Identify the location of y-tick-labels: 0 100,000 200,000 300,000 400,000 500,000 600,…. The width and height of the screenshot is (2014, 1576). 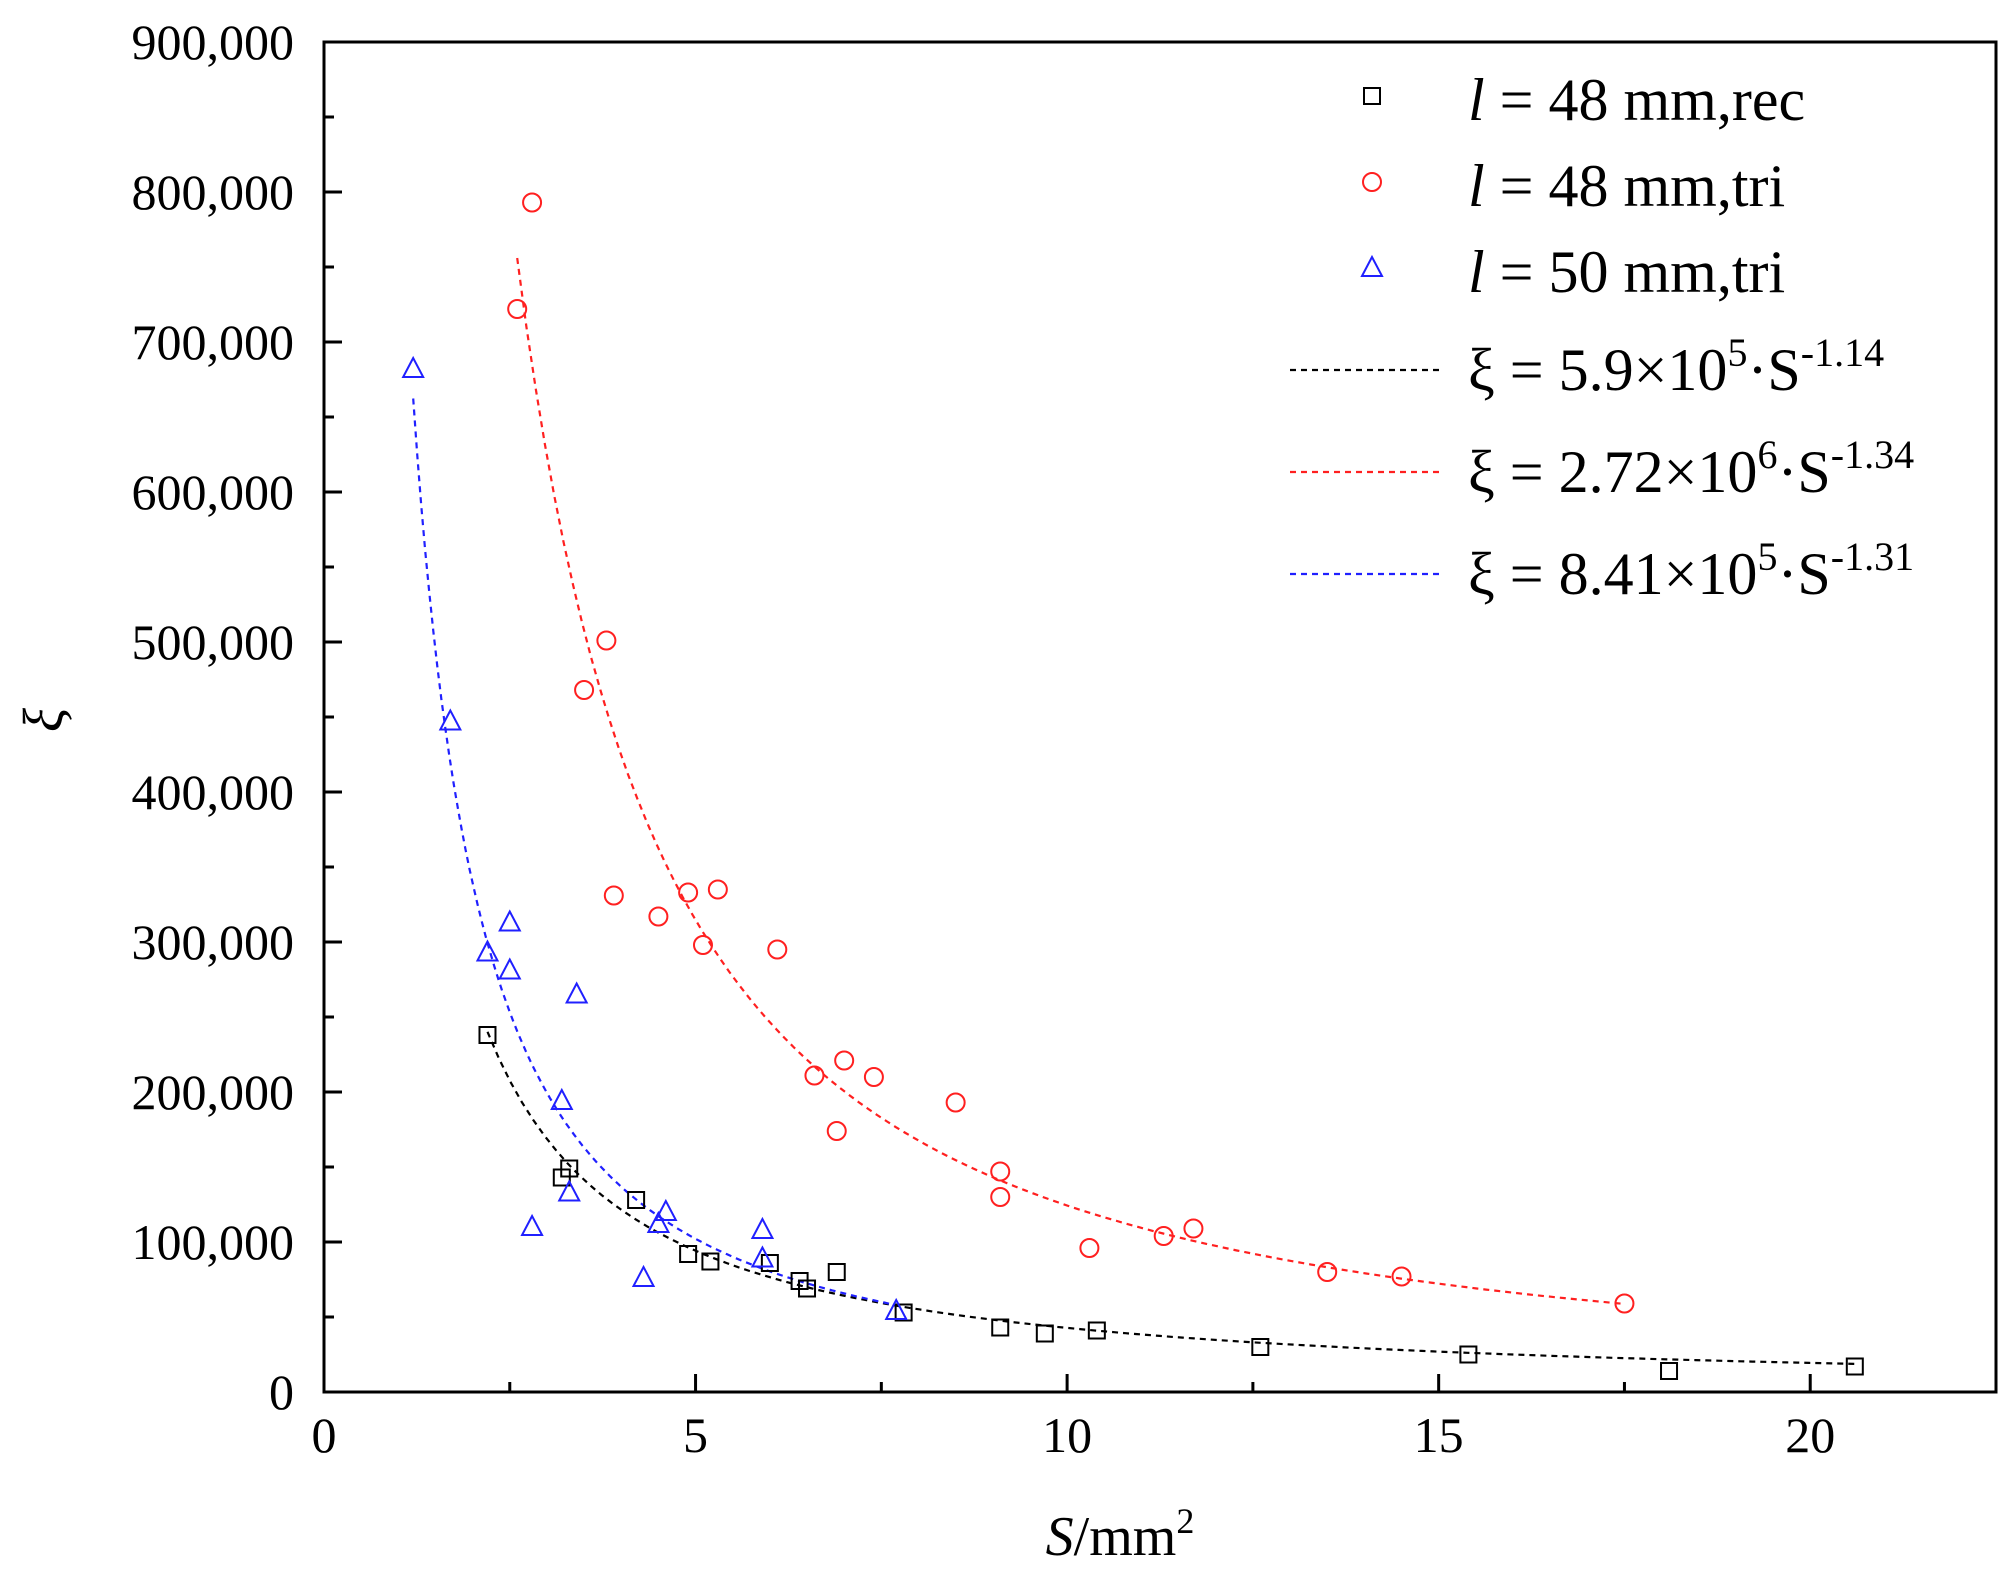
(213, 717).